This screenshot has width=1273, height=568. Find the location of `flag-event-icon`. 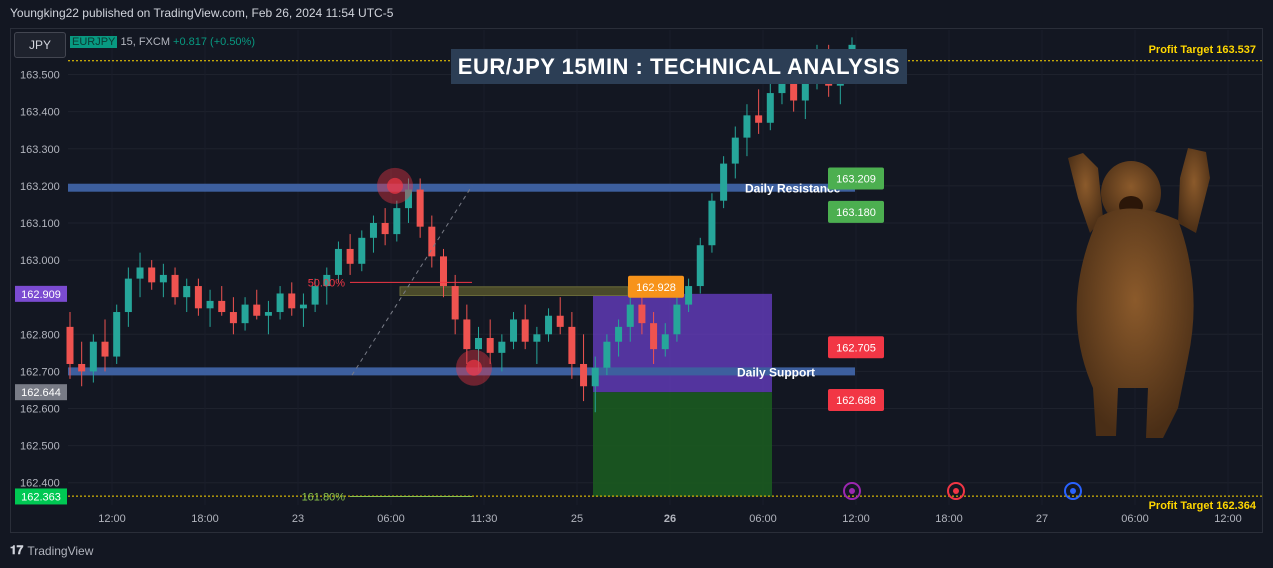

flag-event-icon is located at coordinates (1073, 491).